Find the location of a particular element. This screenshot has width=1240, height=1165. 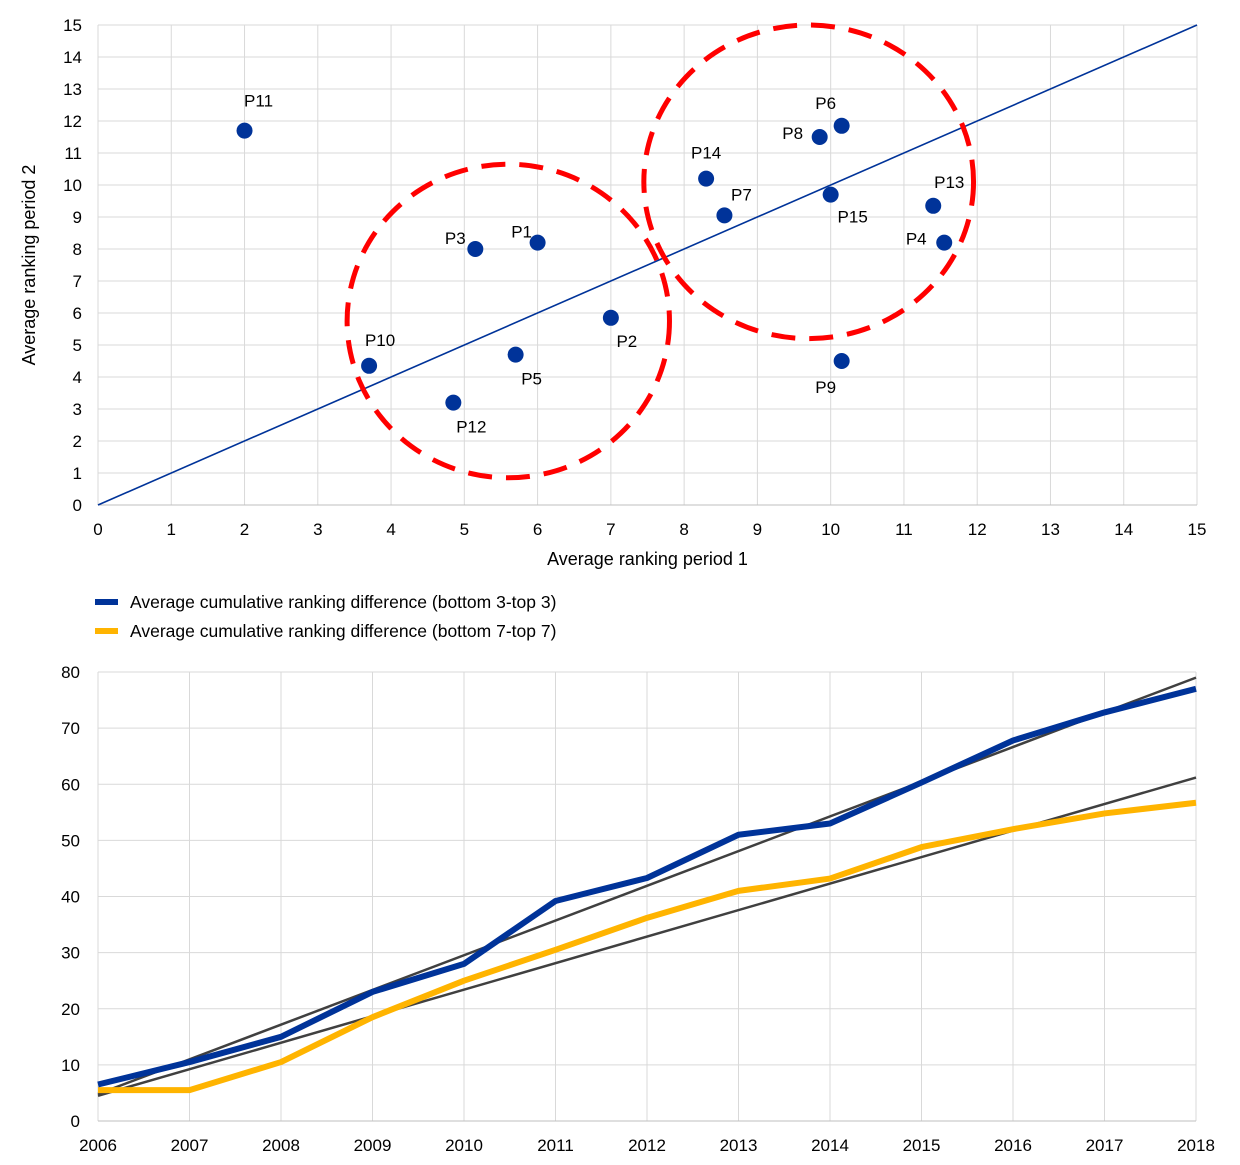

y-tick-label: 60 is located at coordinates (70, 784).